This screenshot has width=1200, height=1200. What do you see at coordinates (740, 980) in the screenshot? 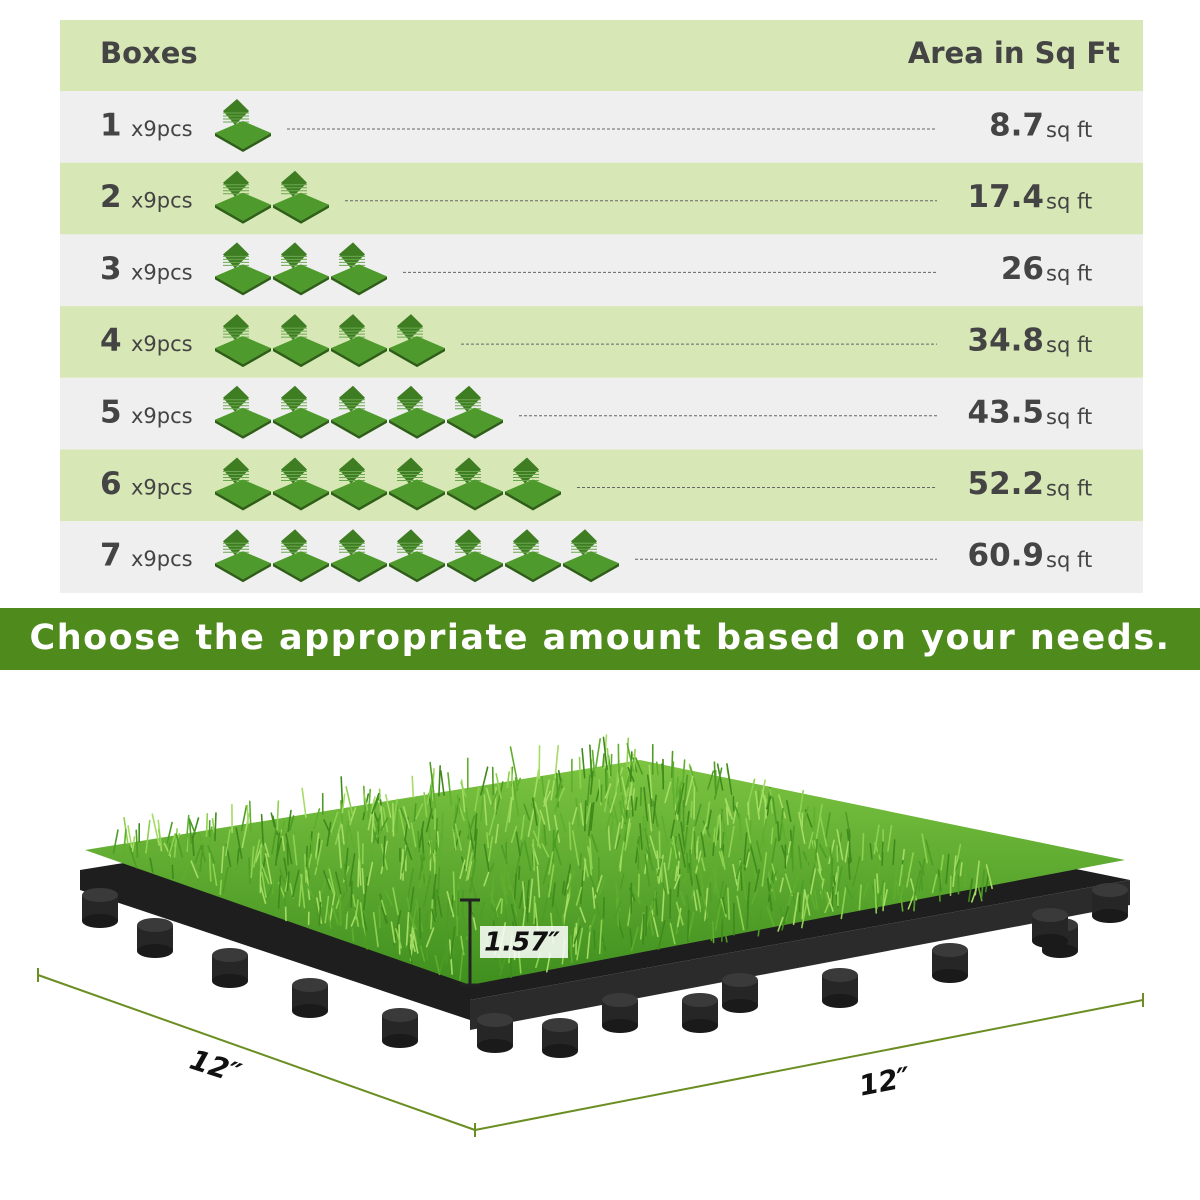
I see `tile-foot-top` at bounding box center [740, 980].